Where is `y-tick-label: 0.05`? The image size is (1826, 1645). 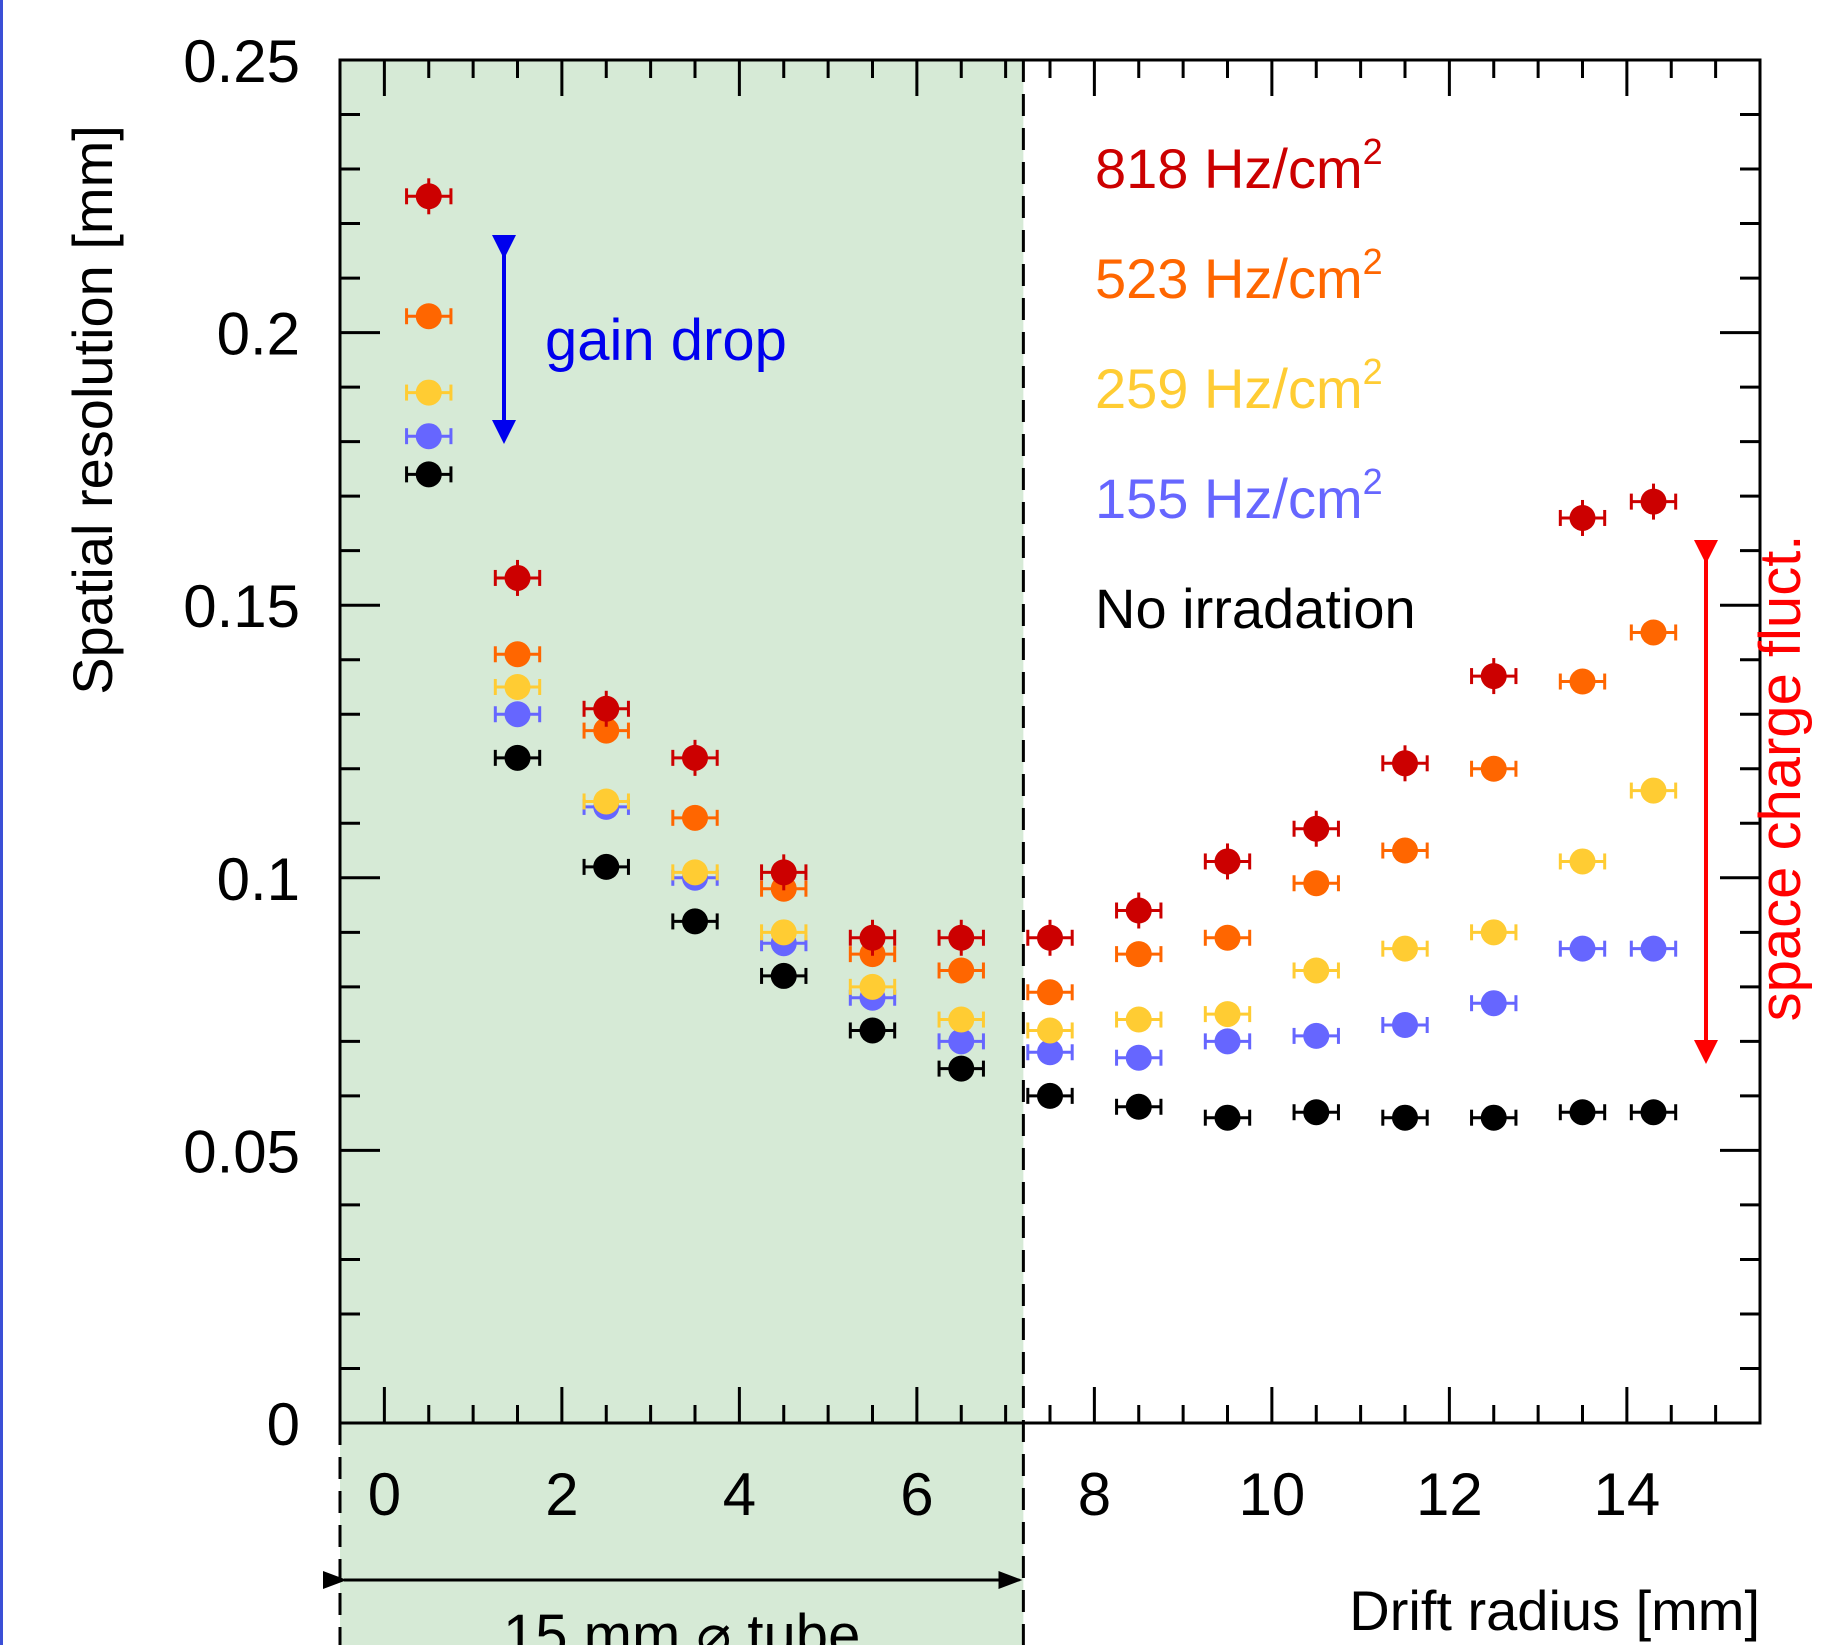
y-tick-label: 0.05 is located at coordinates (241, 1151).